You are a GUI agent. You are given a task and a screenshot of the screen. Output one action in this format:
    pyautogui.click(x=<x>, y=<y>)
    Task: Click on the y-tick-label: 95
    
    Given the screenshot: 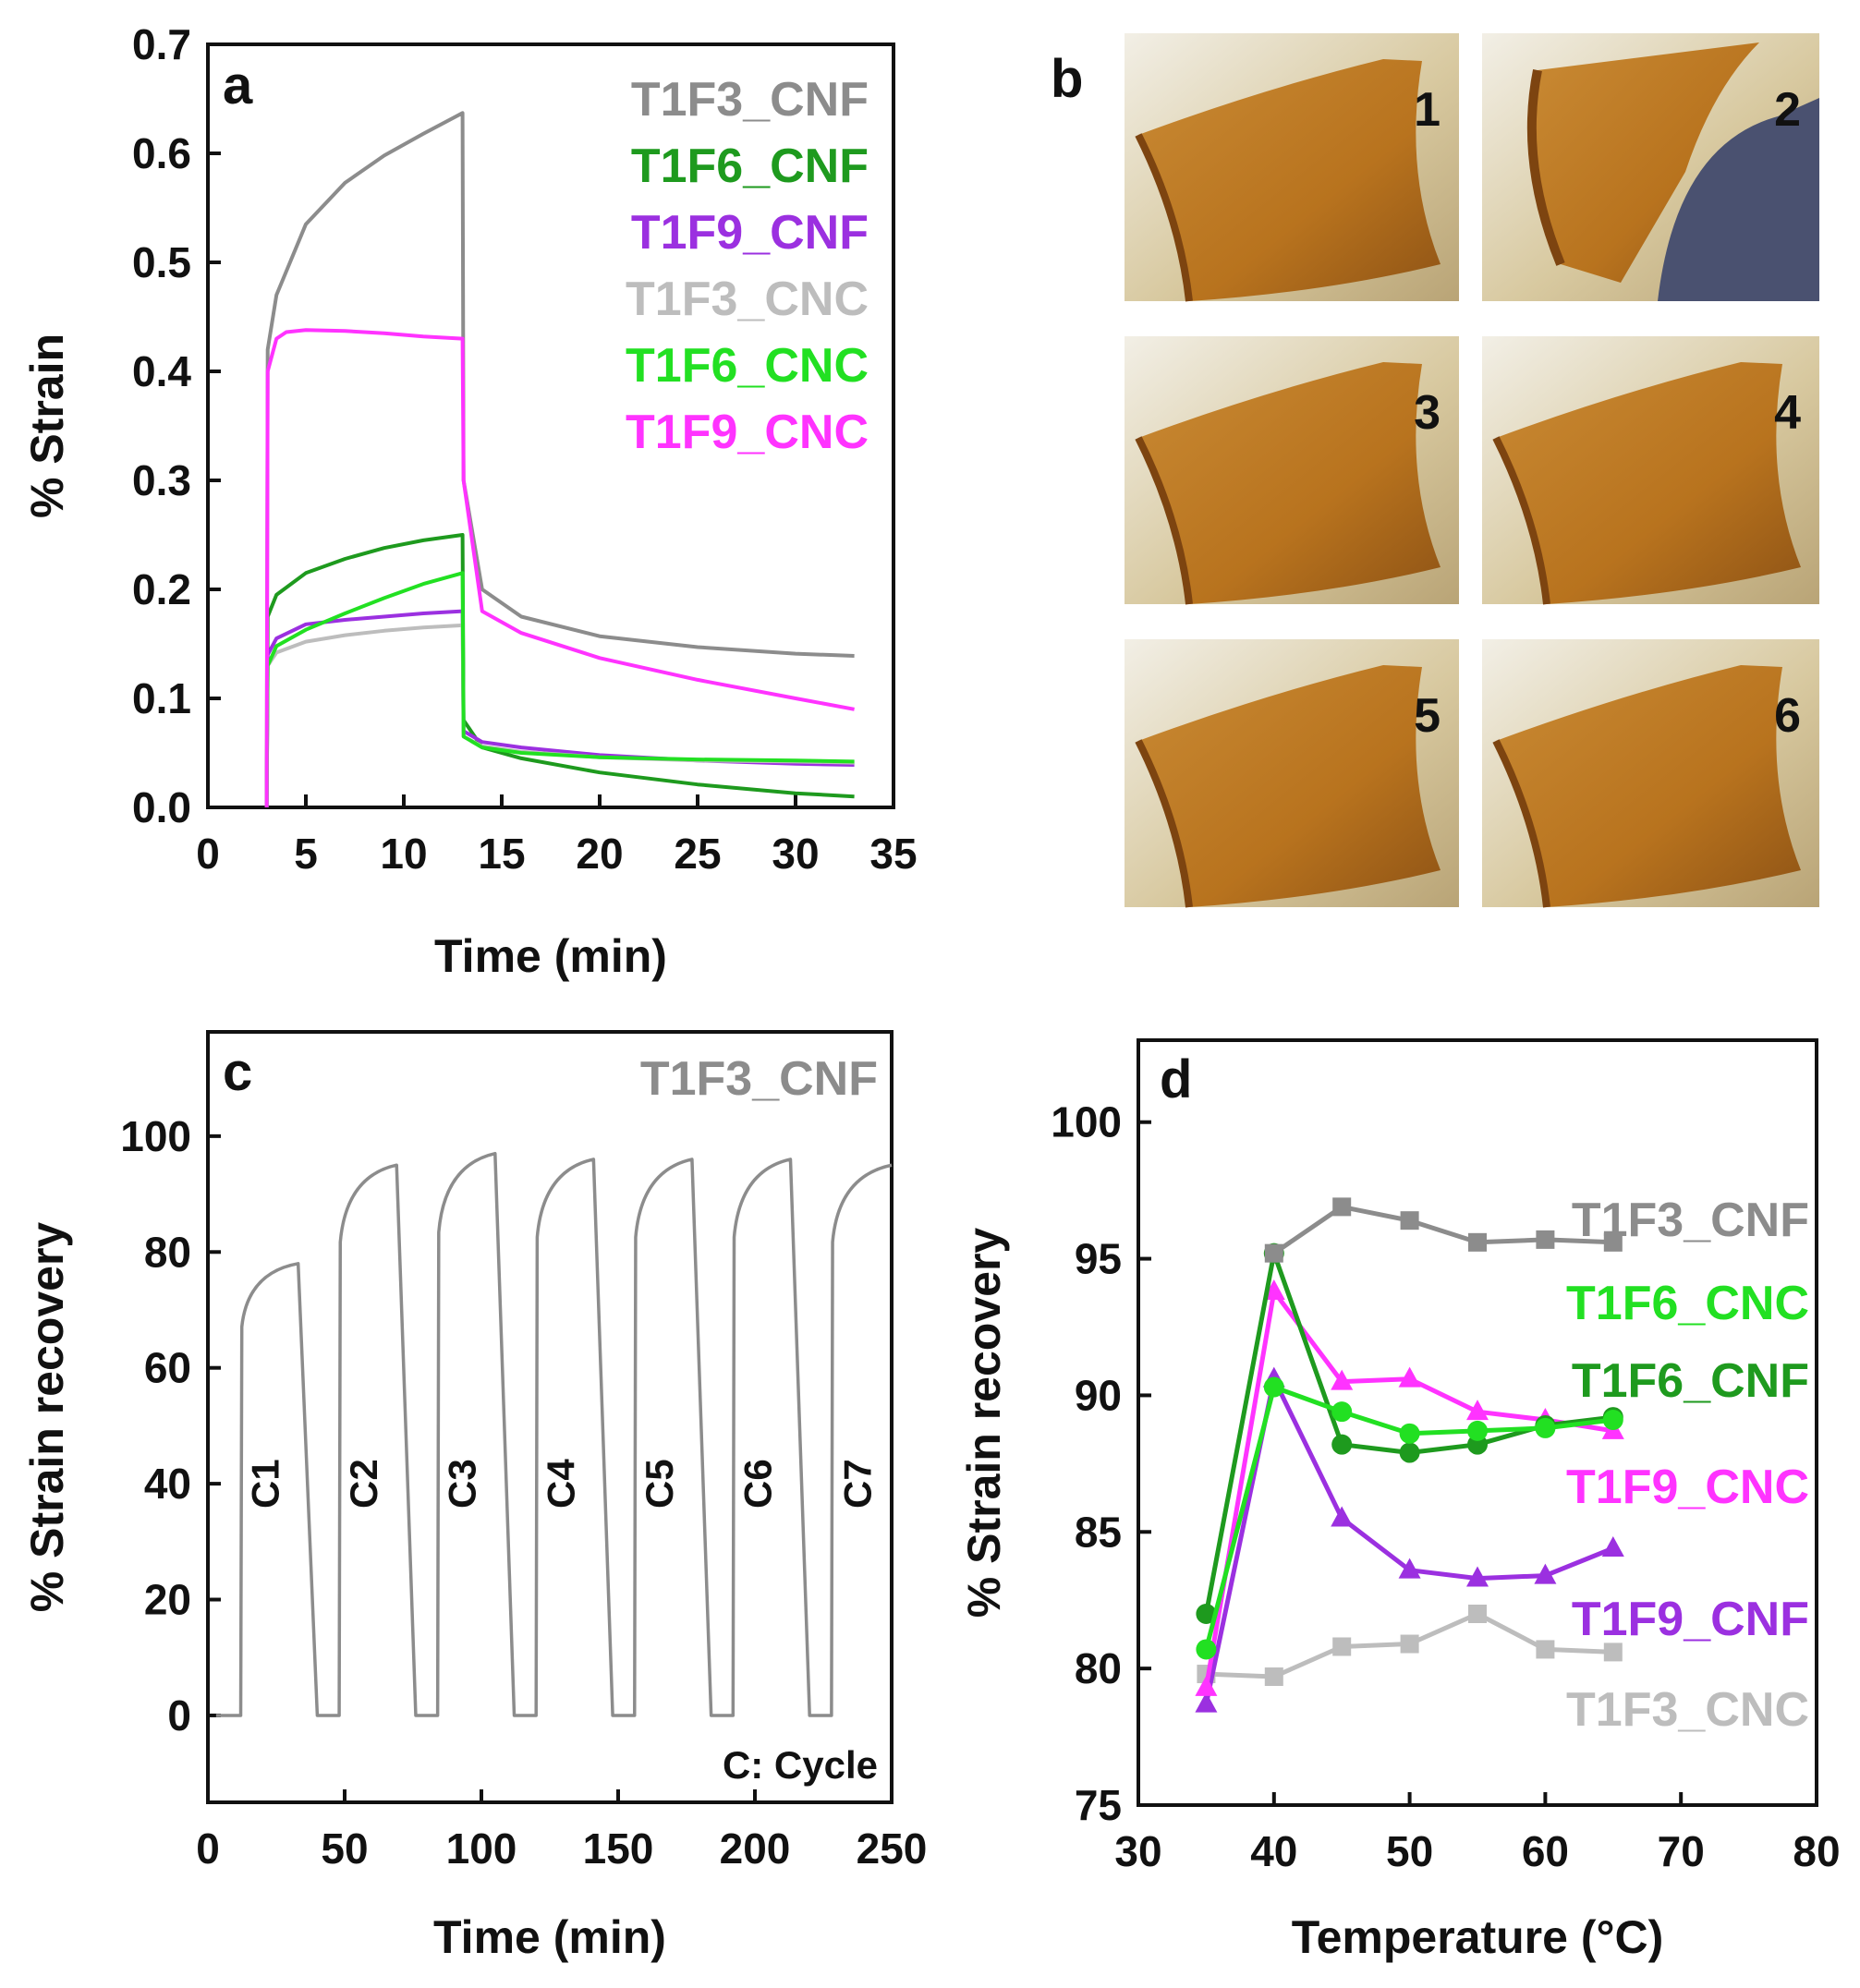 What is the action you would take?
    pyautogui.click(x=1098, y=1259)
    